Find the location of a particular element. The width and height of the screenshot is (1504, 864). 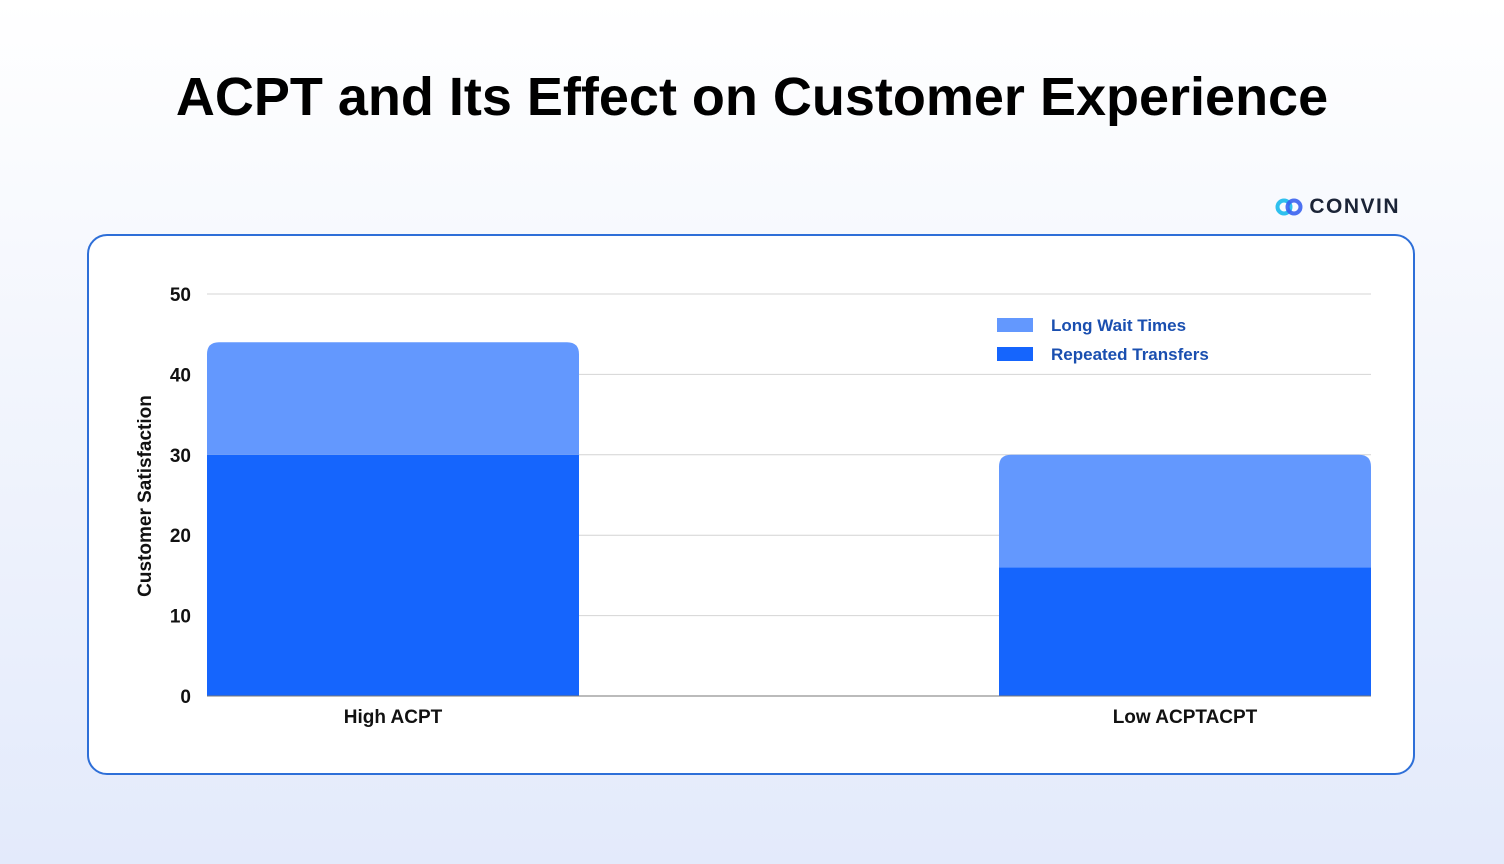

x-category-label: Low ACPTACPT is located at coordinates (1185, 717).